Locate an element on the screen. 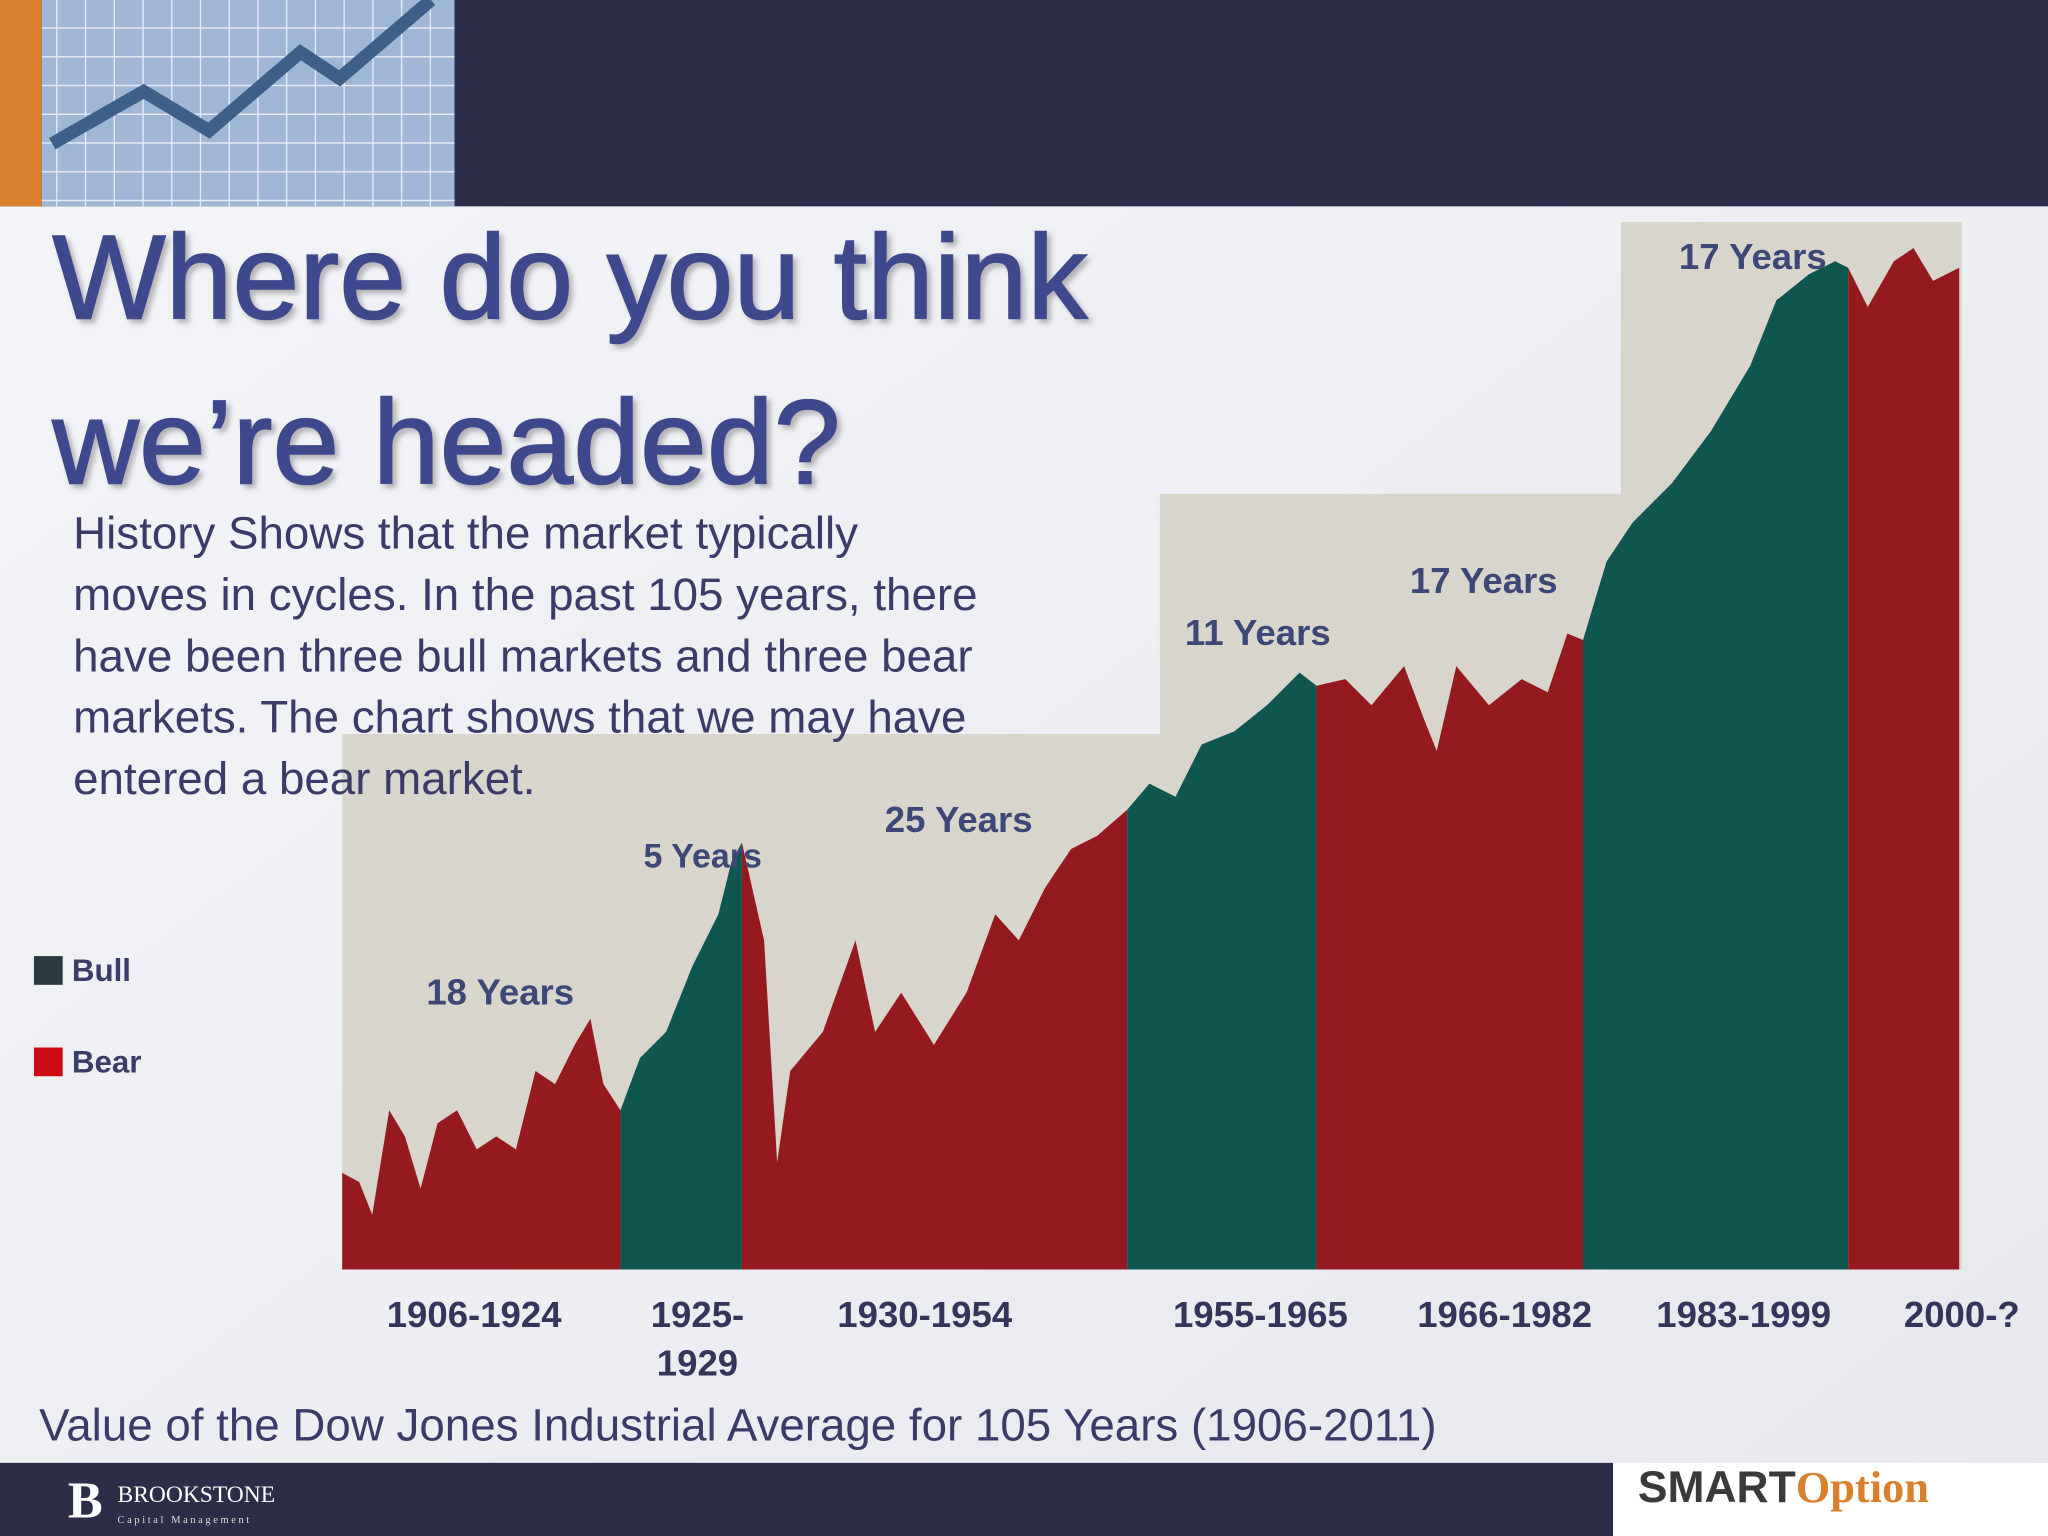 This screenshot has width=2048, height=1536. logo-text: SMARTOption is located at coordinates (1783, 1487).